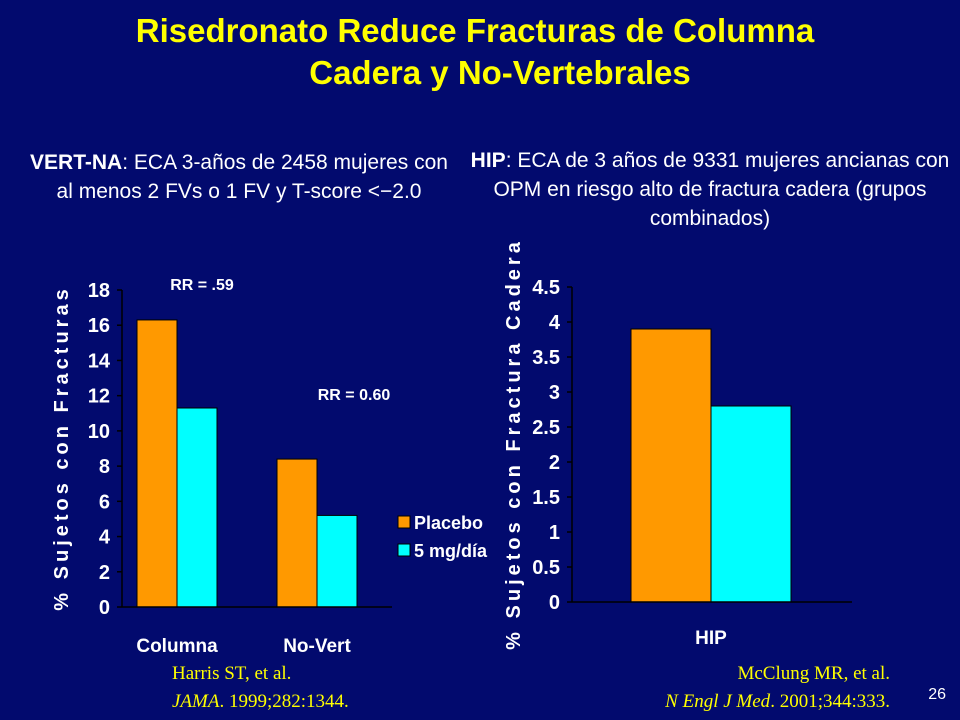 The width and height of the screenshot is (960, 720). I want to click on y-tick-label-0-2: 4, so click(105, 538).